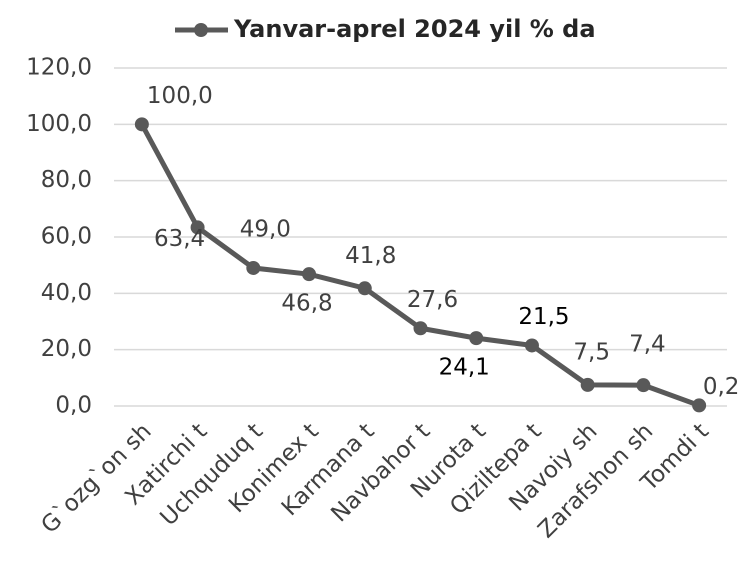  Describe the element at coordinates (464, 368) in the screenshot. I see `data-label: 24,1` at that location.